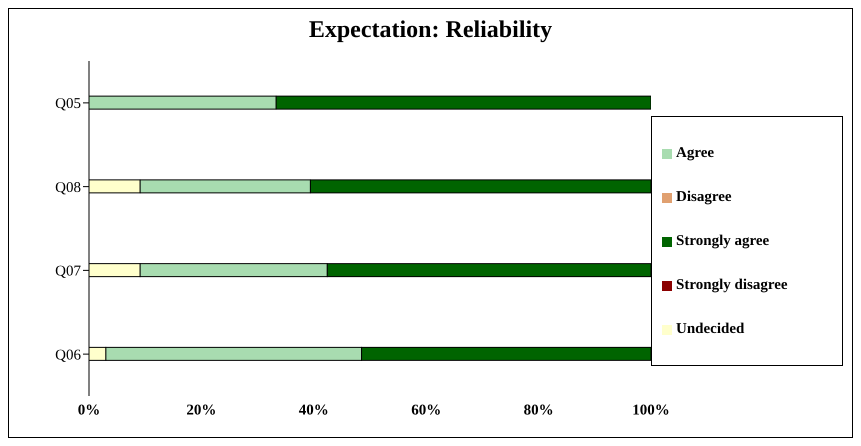 Image resolution: width=861 pixels, height=446 pixels. I want to click on x-tick-label: 80%, so click(539, 410).